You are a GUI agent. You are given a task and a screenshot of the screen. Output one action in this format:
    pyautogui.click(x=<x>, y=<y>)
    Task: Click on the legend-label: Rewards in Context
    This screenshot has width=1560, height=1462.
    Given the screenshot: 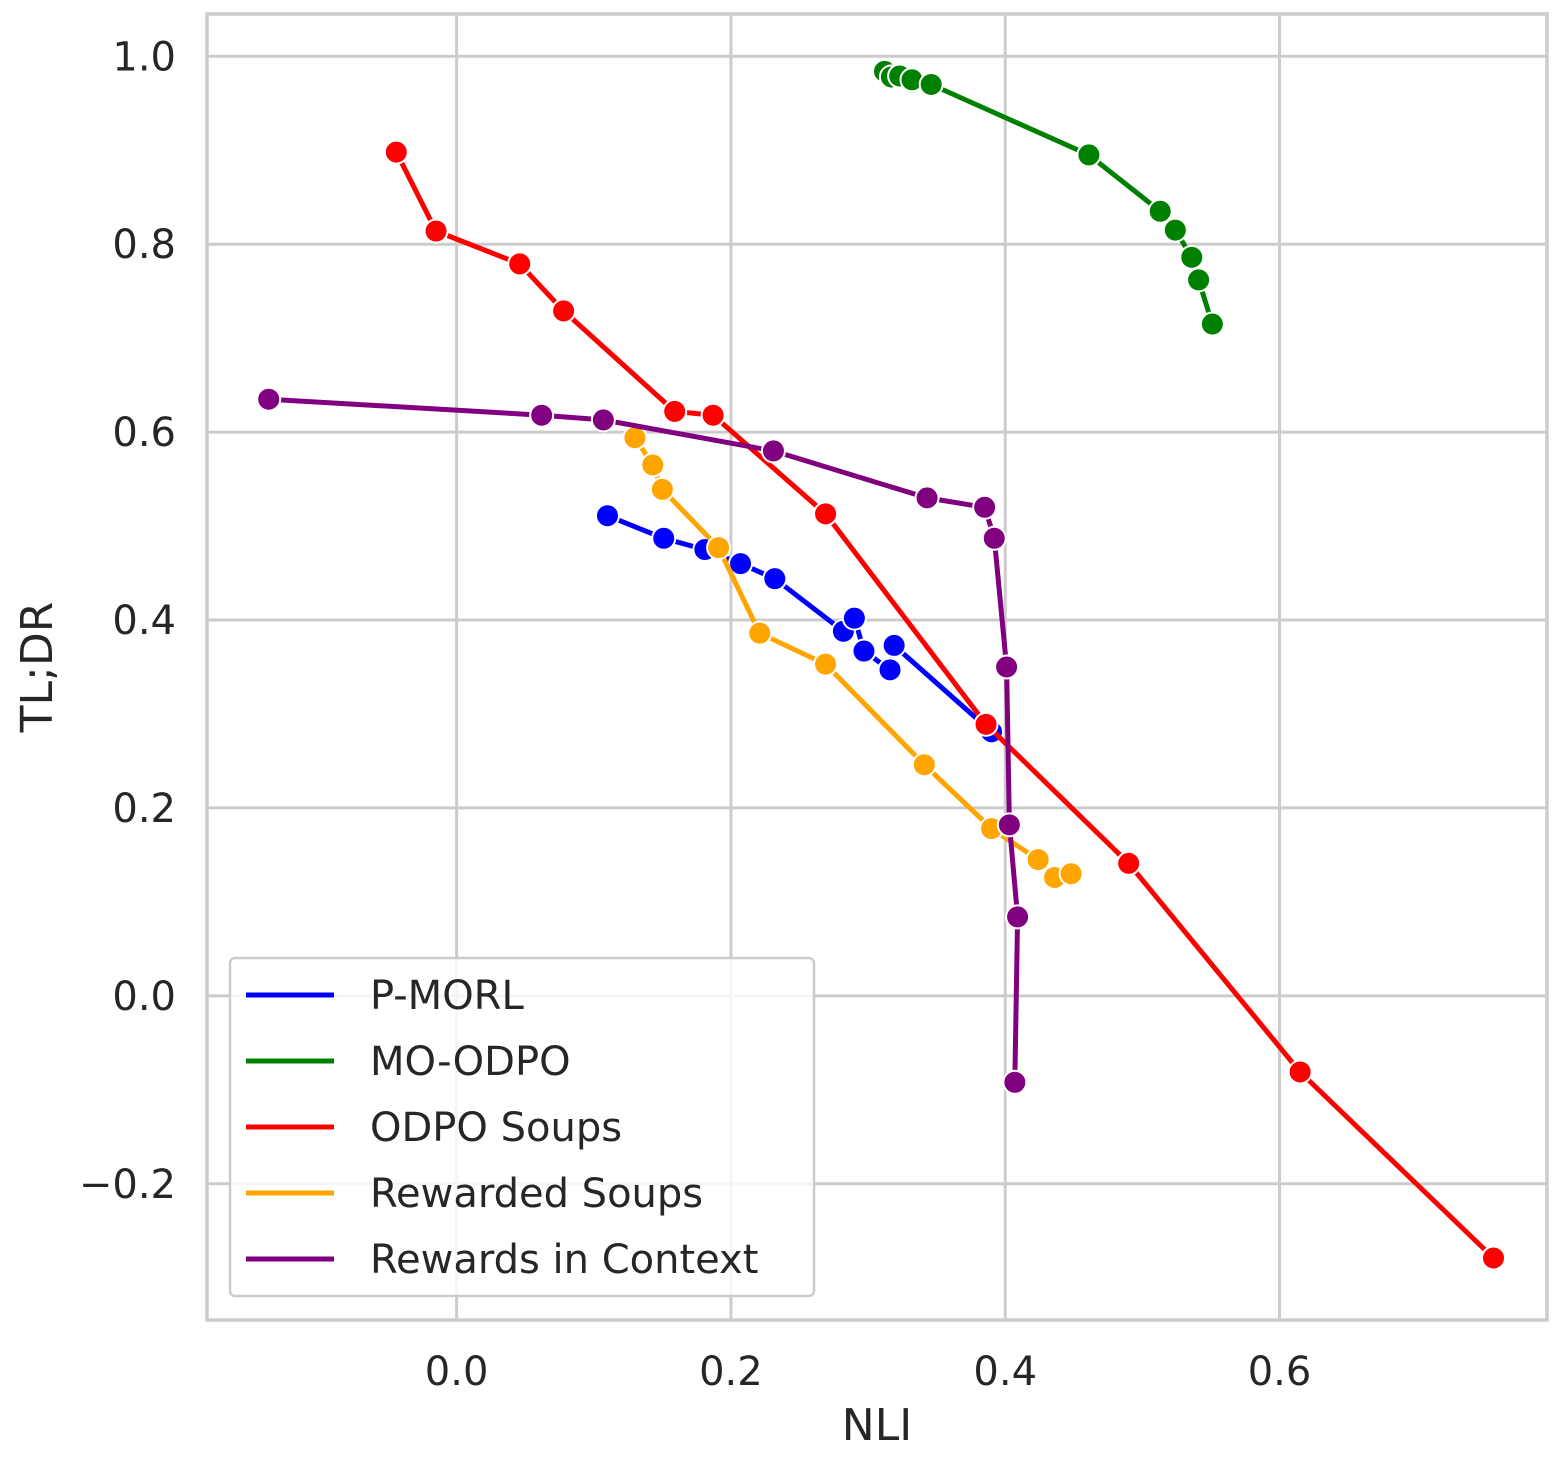 What is the action you would take?
    pyautogui.click(x=564, y=1260)
    